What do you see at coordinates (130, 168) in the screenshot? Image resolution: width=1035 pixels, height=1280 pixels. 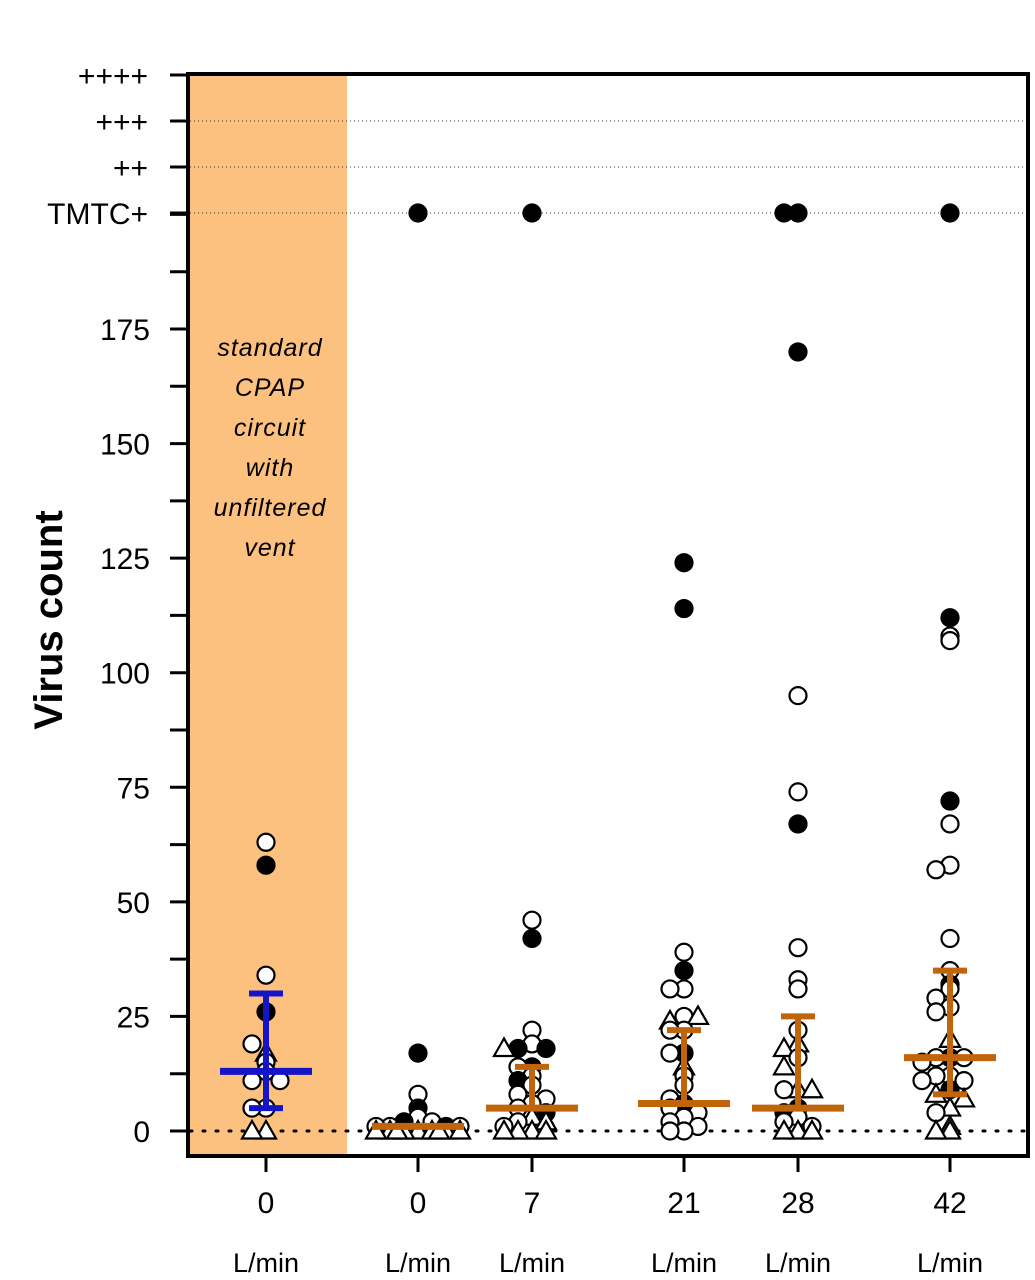 I see `y-category-label: ++` at bounding box center [130, 168].